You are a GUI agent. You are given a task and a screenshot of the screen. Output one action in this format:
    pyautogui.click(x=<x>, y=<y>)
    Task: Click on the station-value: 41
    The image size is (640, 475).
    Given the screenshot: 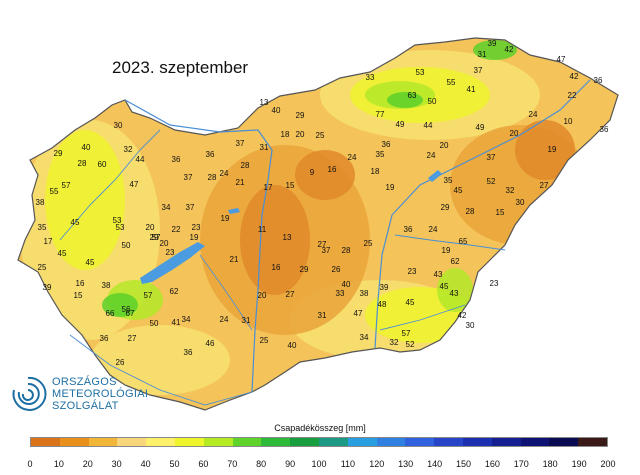 What is the action you would take?
    pyautogui.click(x=176, y=322)
    